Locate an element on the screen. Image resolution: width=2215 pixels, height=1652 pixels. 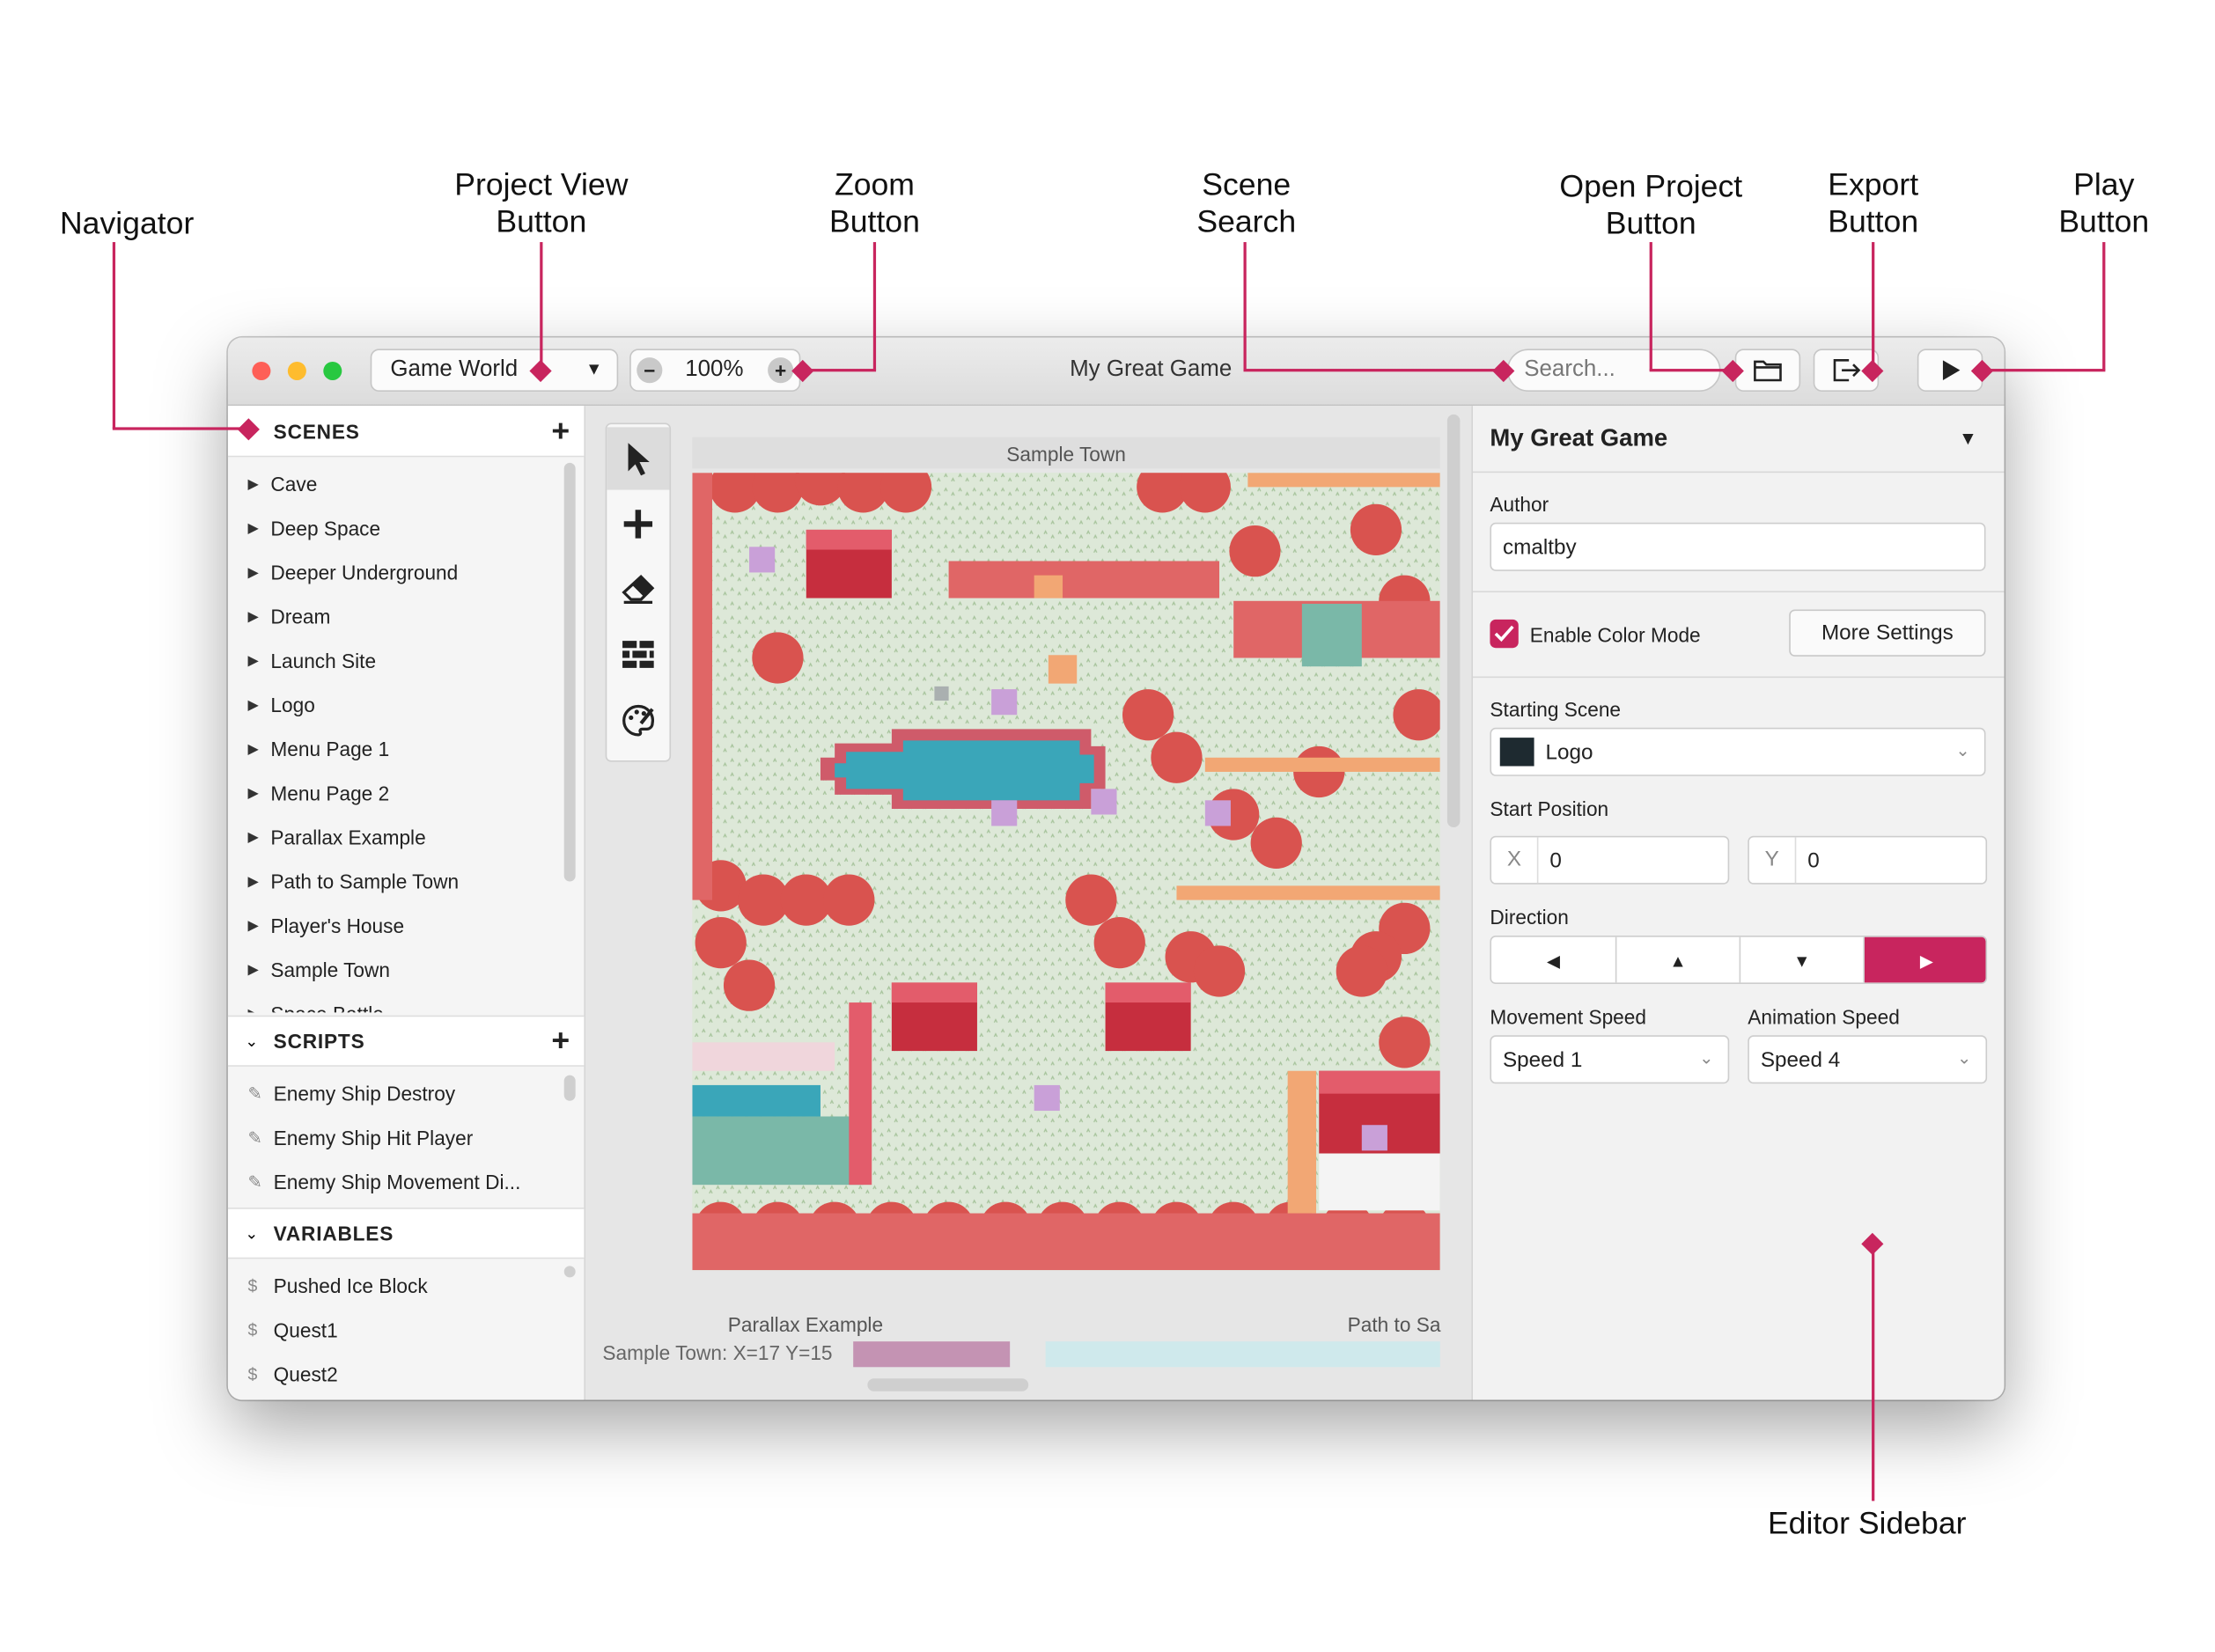
callout-line-1: Play is located at coordinates (2104, 184).